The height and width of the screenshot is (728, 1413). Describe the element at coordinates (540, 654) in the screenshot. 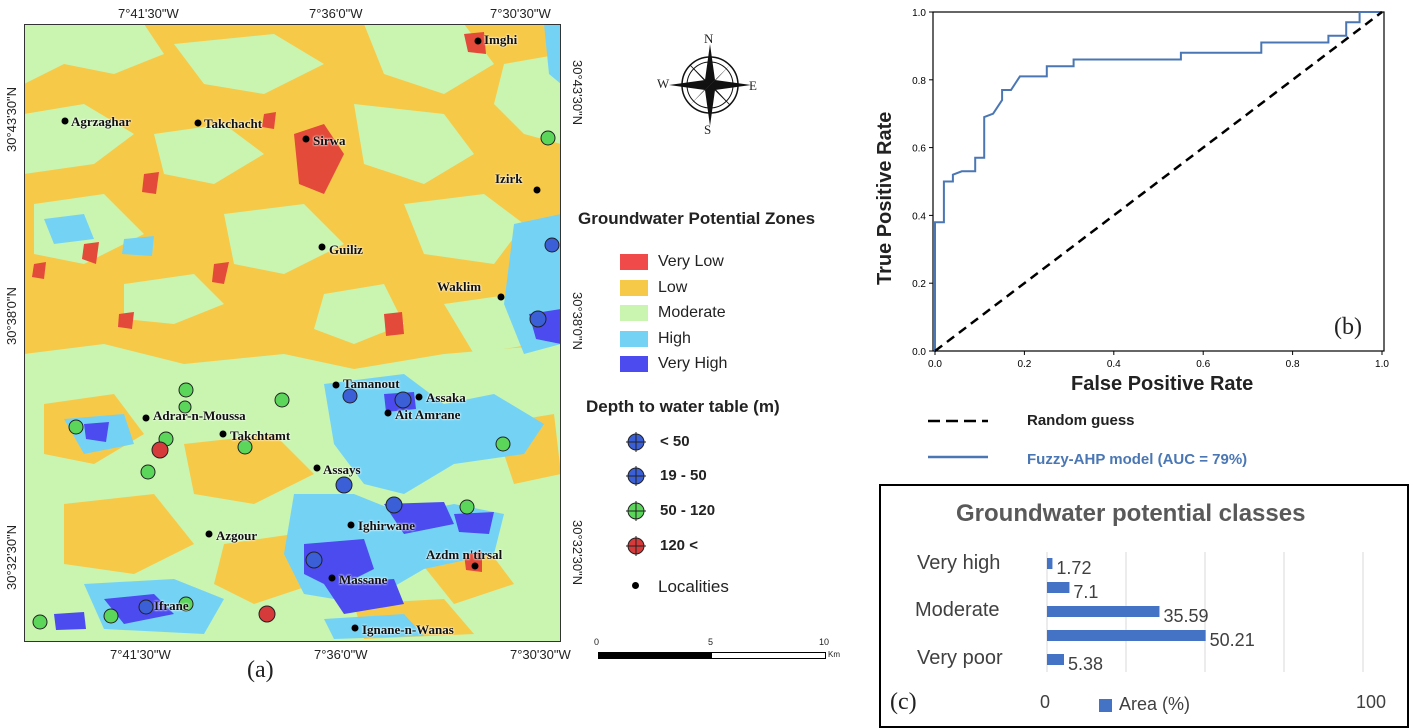

I see `bottom-coord-3: 7°30'30"W` at that location.